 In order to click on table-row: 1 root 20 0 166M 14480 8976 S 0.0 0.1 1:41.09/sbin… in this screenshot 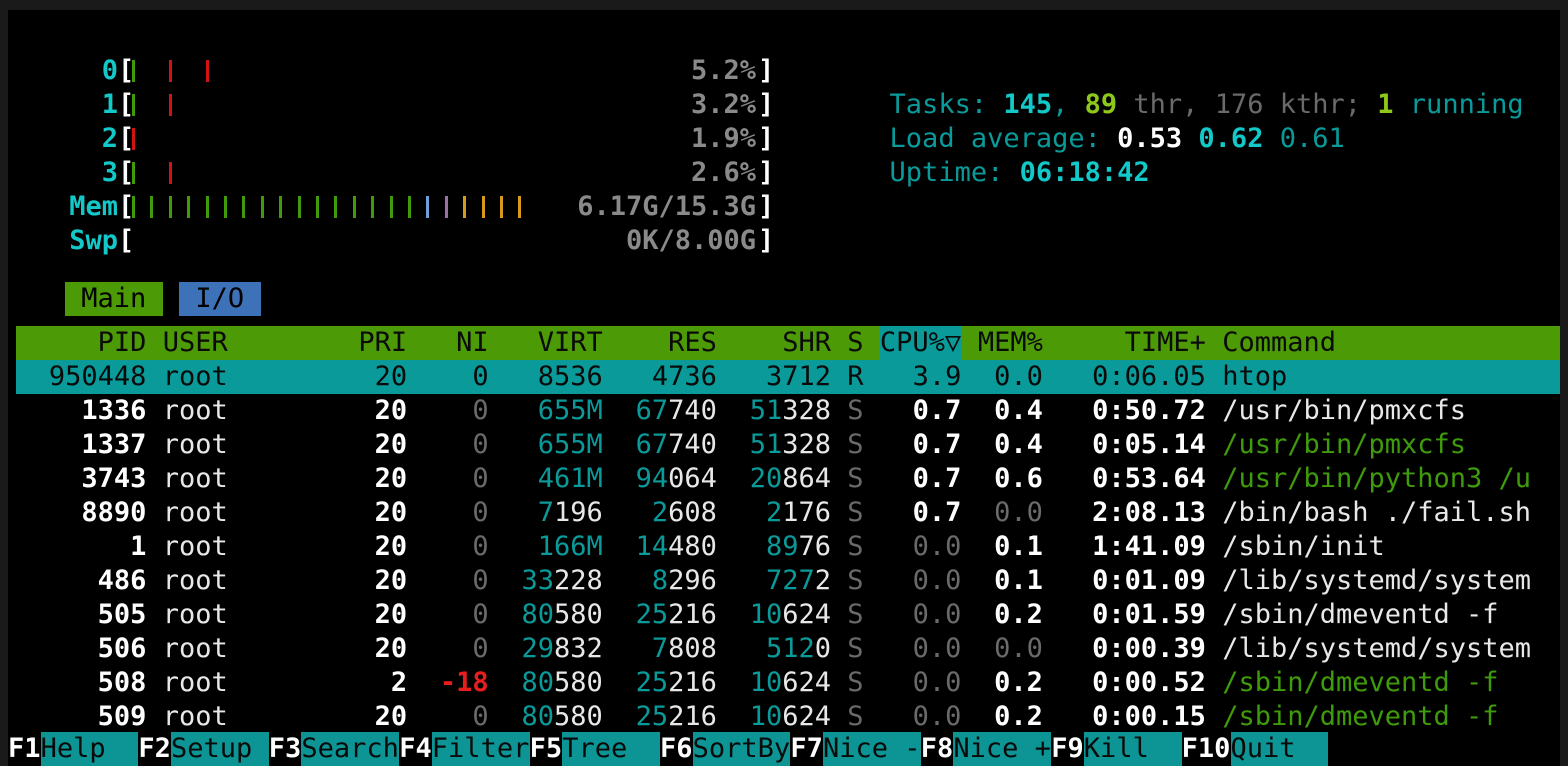, I will do `click(788, 547)`.